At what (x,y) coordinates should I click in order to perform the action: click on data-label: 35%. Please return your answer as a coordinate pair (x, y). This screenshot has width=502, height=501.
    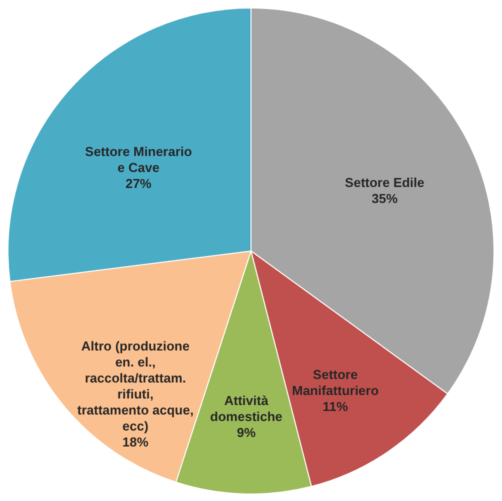
    Looking at the image, I should click on (385, 198).